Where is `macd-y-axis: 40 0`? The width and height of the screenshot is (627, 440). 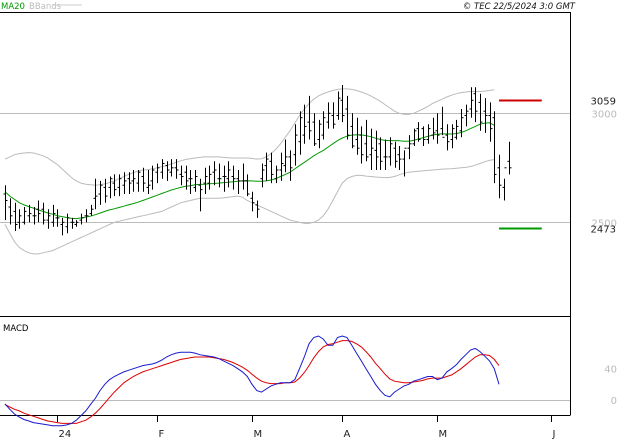
macd-y-axis: 40 0 is located at coordinates (610, 386).